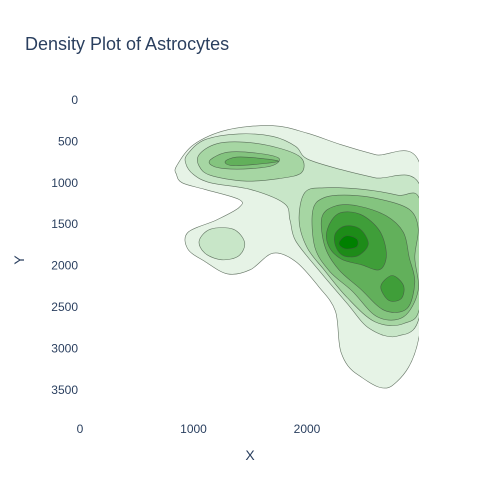 Image resolution: width=500 pixels, height=500 pixels. I want to click on y-tick-label: 2000, so click(64, 266).